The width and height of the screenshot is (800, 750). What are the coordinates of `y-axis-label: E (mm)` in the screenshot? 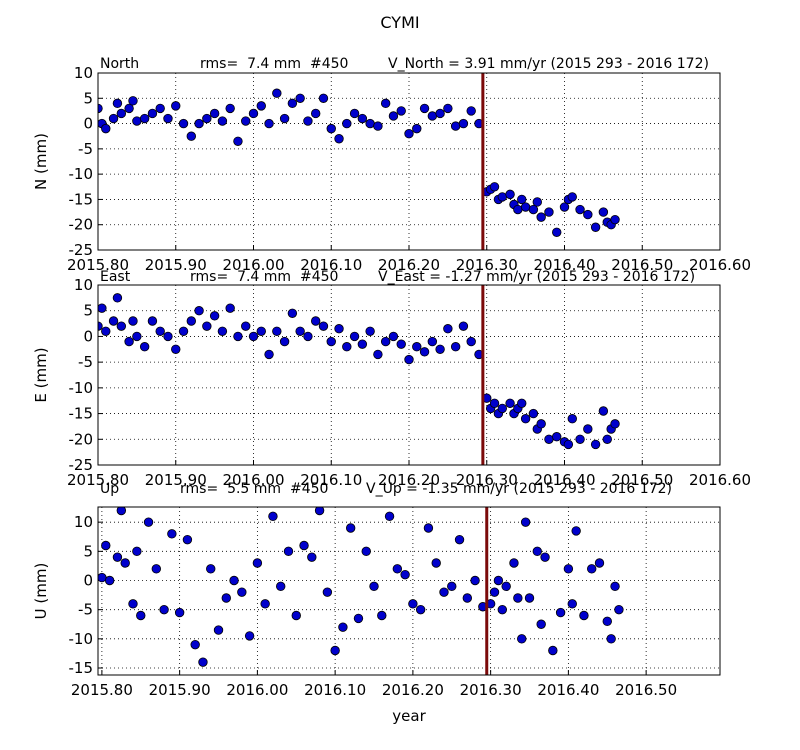 It's located at (41, 374).